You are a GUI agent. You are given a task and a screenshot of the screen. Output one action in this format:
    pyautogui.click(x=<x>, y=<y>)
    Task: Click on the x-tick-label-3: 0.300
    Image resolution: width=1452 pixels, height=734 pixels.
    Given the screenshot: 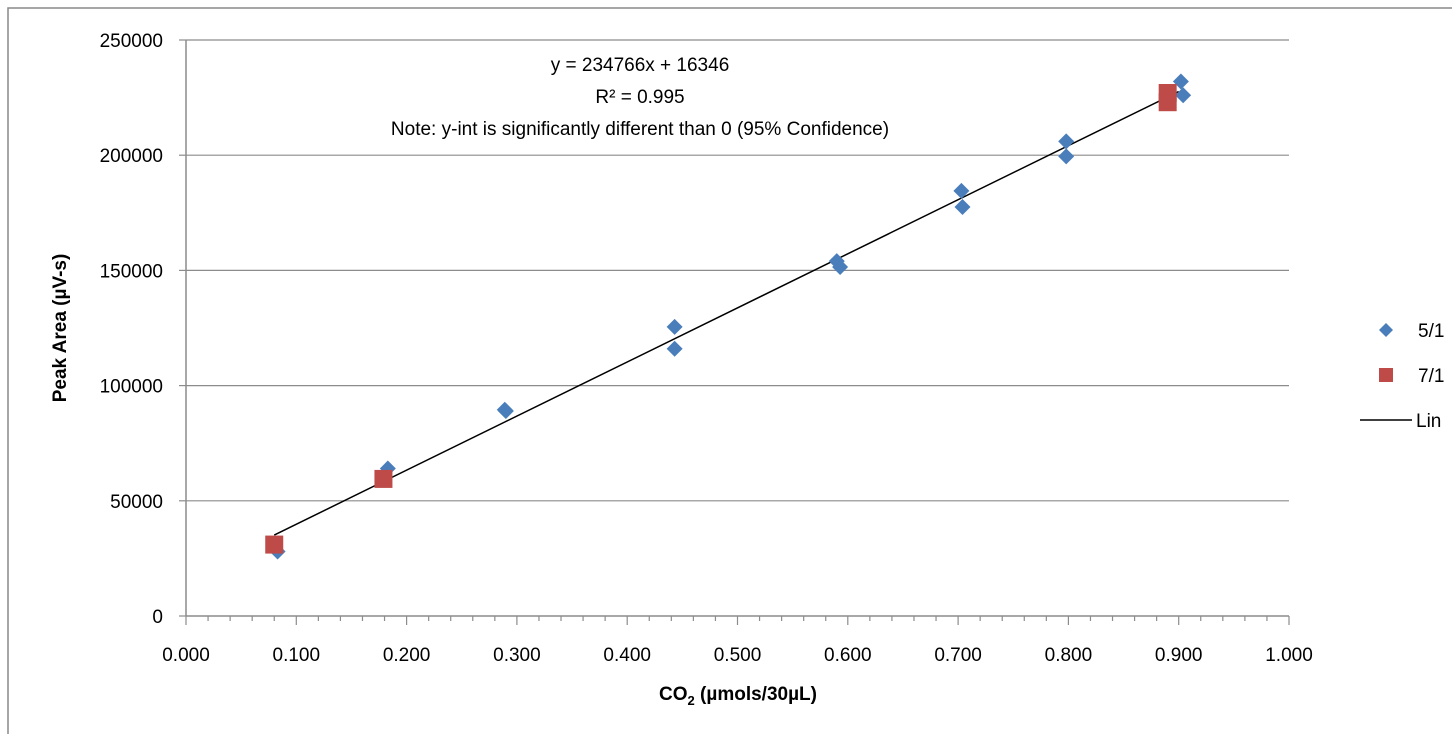 What is the action you would take?
    pyautogui.click(x=517, y=655)
    